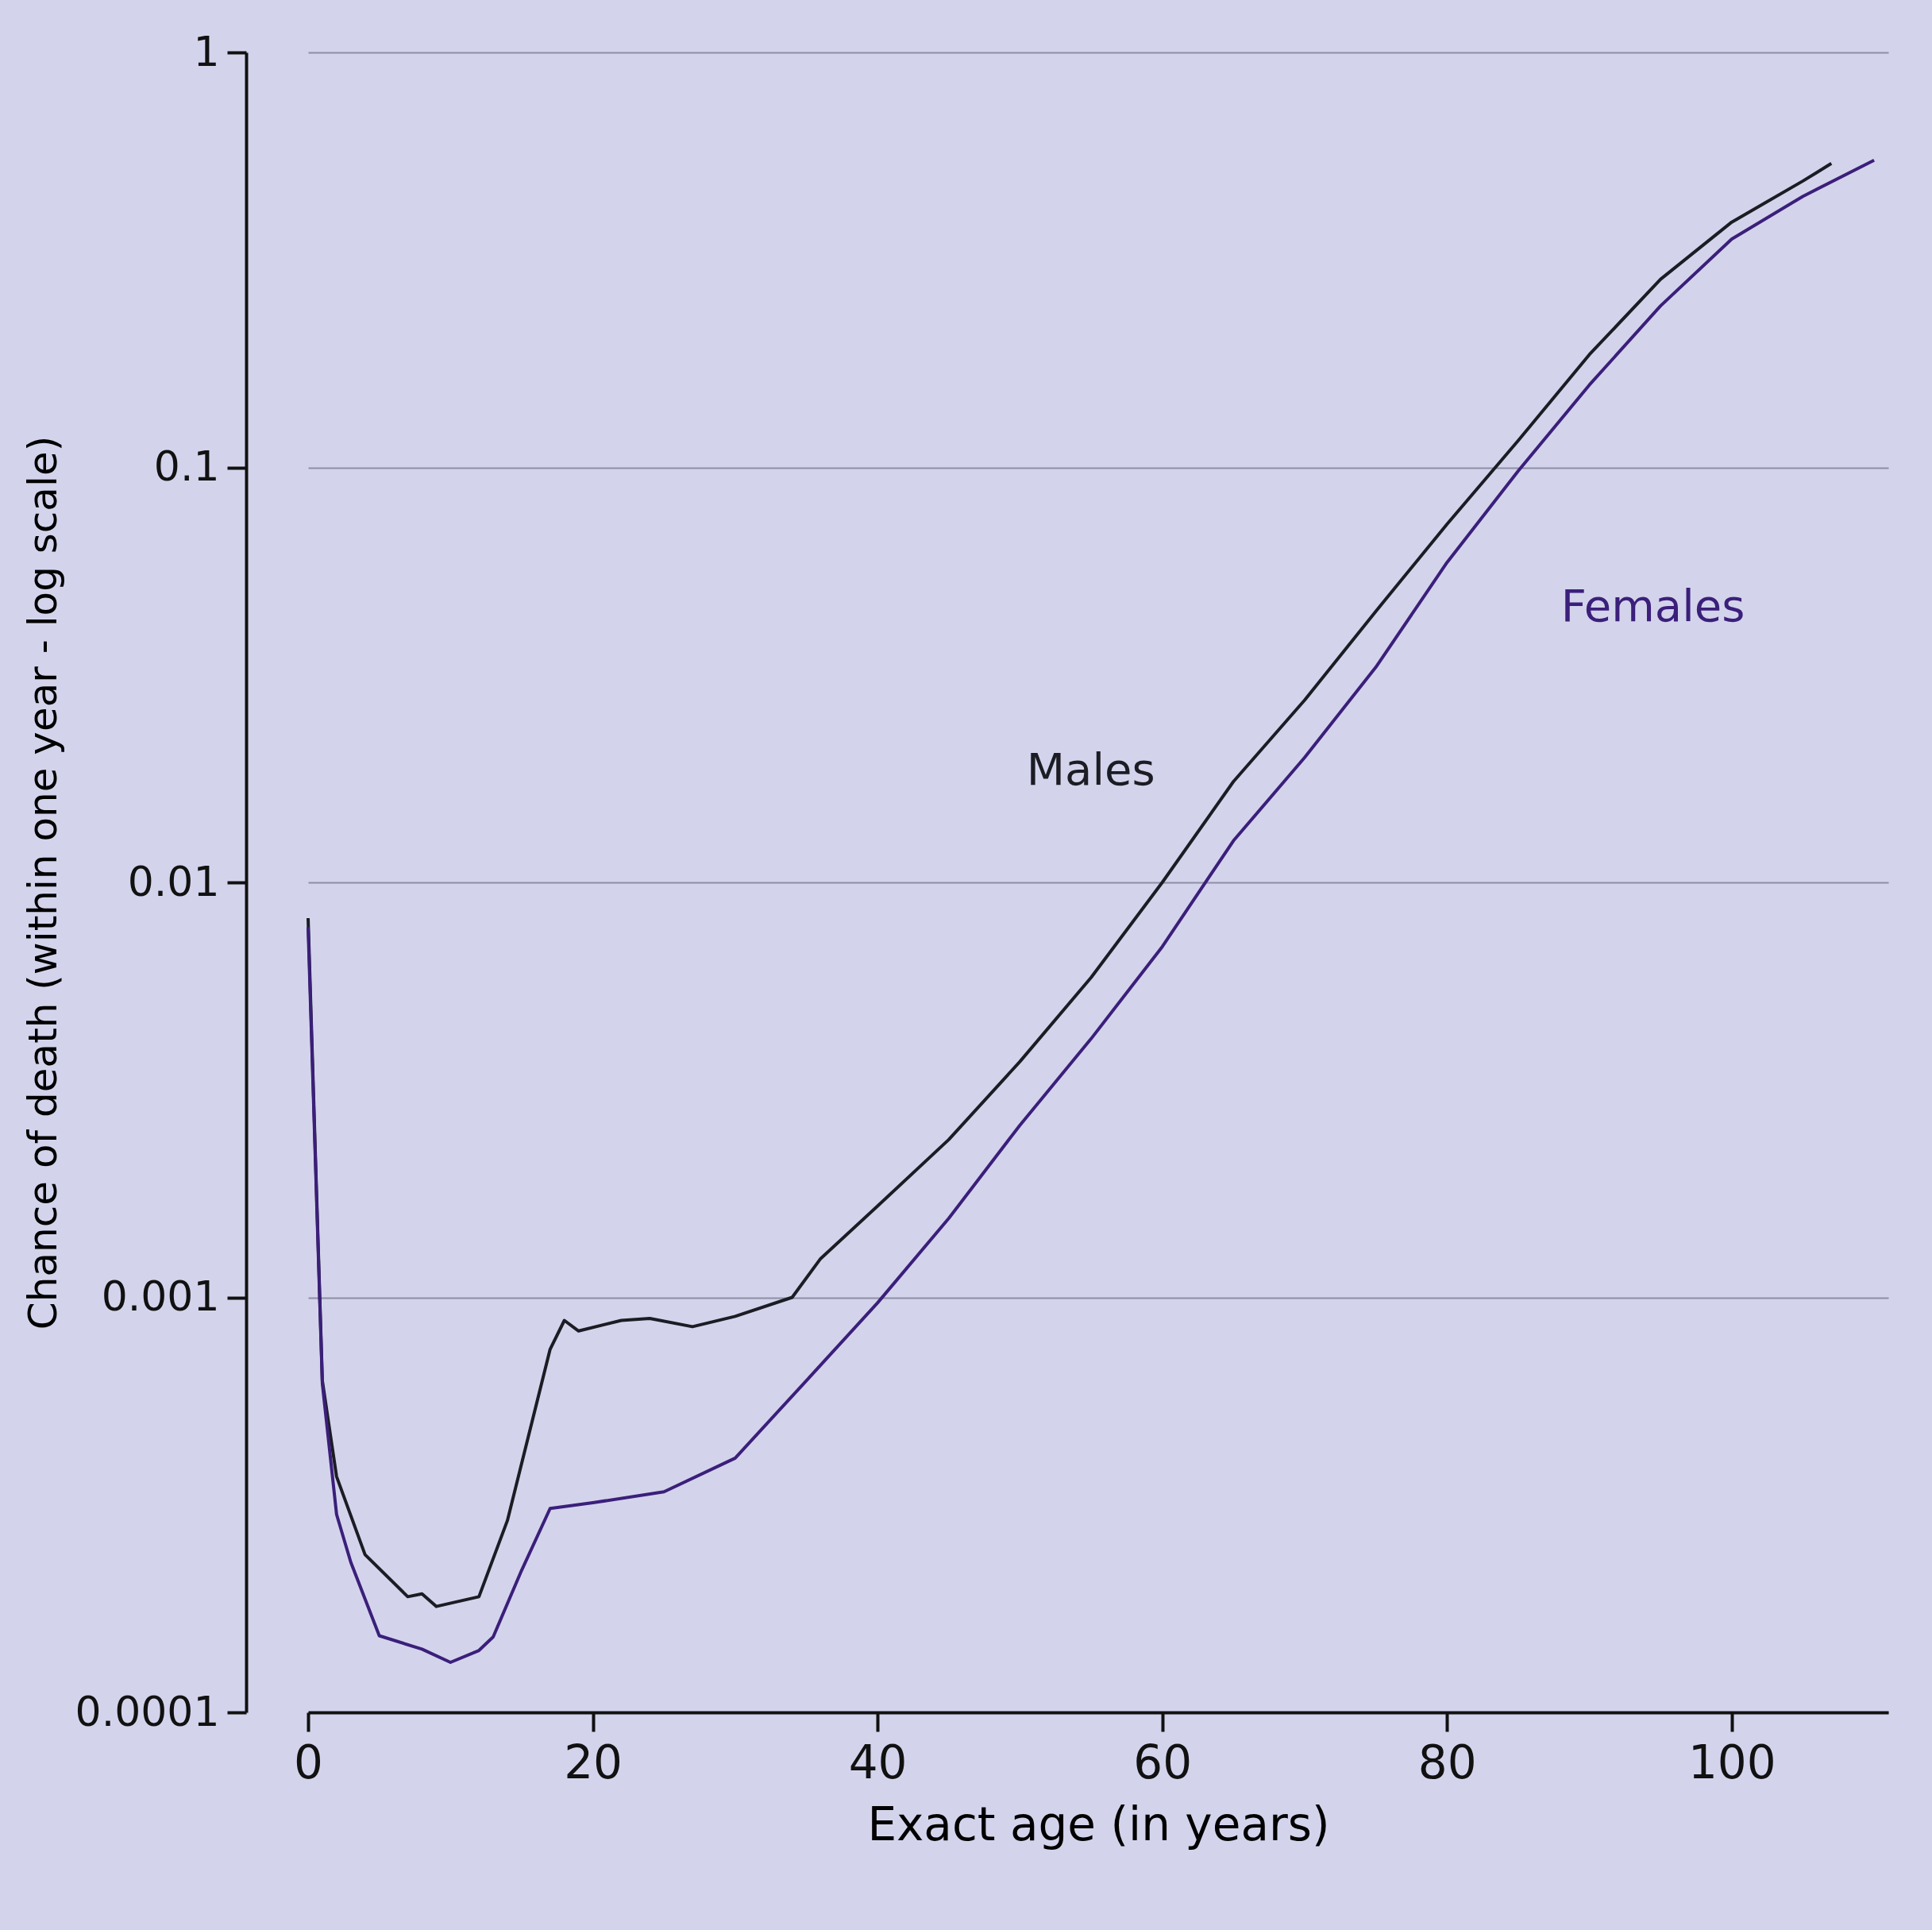 This screenshot has width=1932, height=1930. What do you see at coordinates (1731, 1762) in the screenshot?
I see `x-tick-label: 100` at bounding box center [1731, 1762].